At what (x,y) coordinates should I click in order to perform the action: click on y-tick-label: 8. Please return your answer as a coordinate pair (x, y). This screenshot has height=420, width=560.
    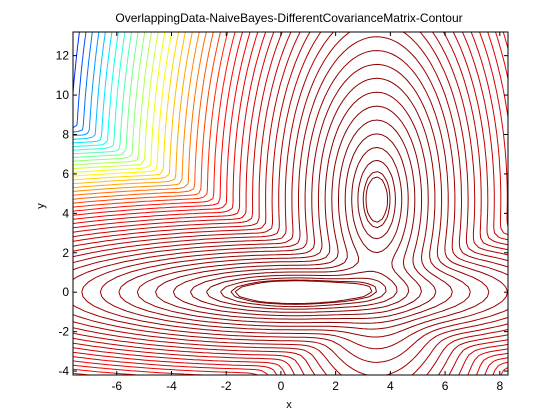
    Looking at the image, I should click on (65, 135).